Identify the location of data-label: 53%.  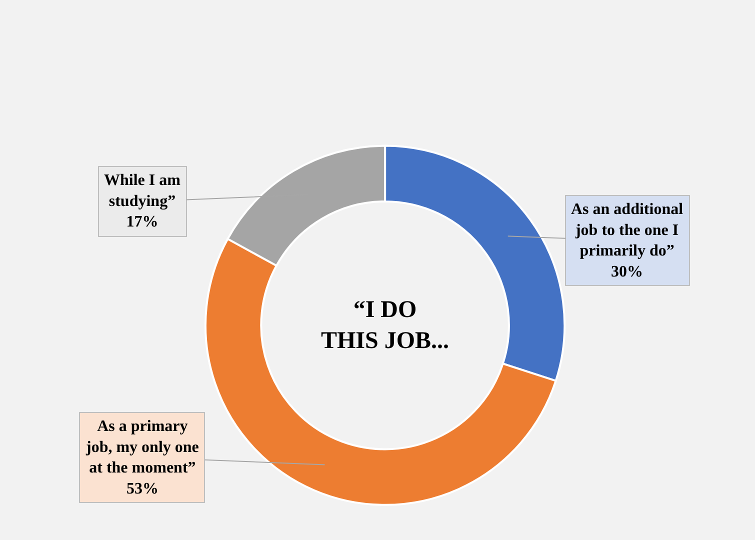
(142, 489).